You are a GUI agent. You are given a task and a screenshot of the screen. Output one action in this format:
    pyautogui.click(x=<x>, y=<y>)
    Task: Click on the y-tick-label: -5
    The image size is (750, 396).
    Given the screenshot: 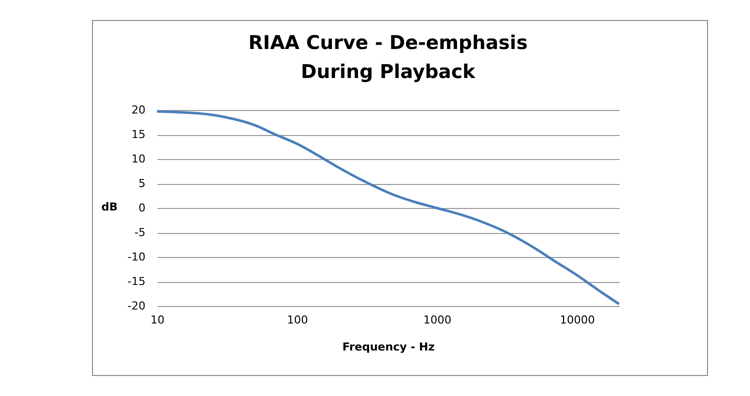 What is the action you would take?
    pyautogui.click(x=140, y=232)
    